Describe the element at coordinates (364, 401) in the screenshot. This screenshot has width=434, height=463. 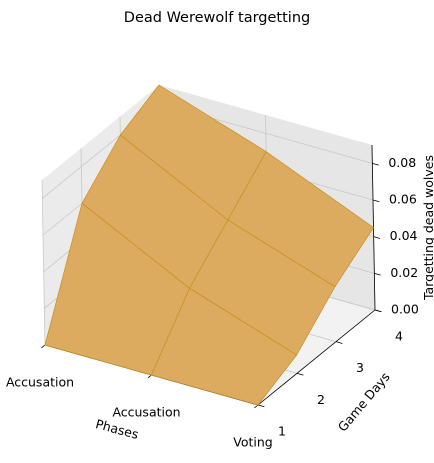
I see `y-axis-label: Game Days` at that location.